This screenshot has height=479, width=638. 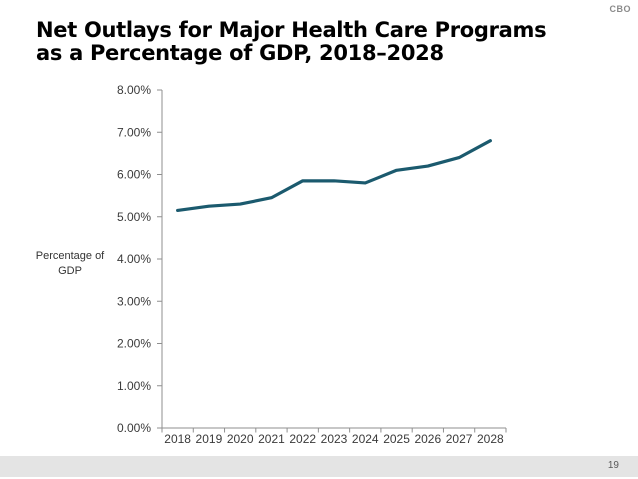 I want to click on x-tick-label: 2027, so click(x=459, y=439).